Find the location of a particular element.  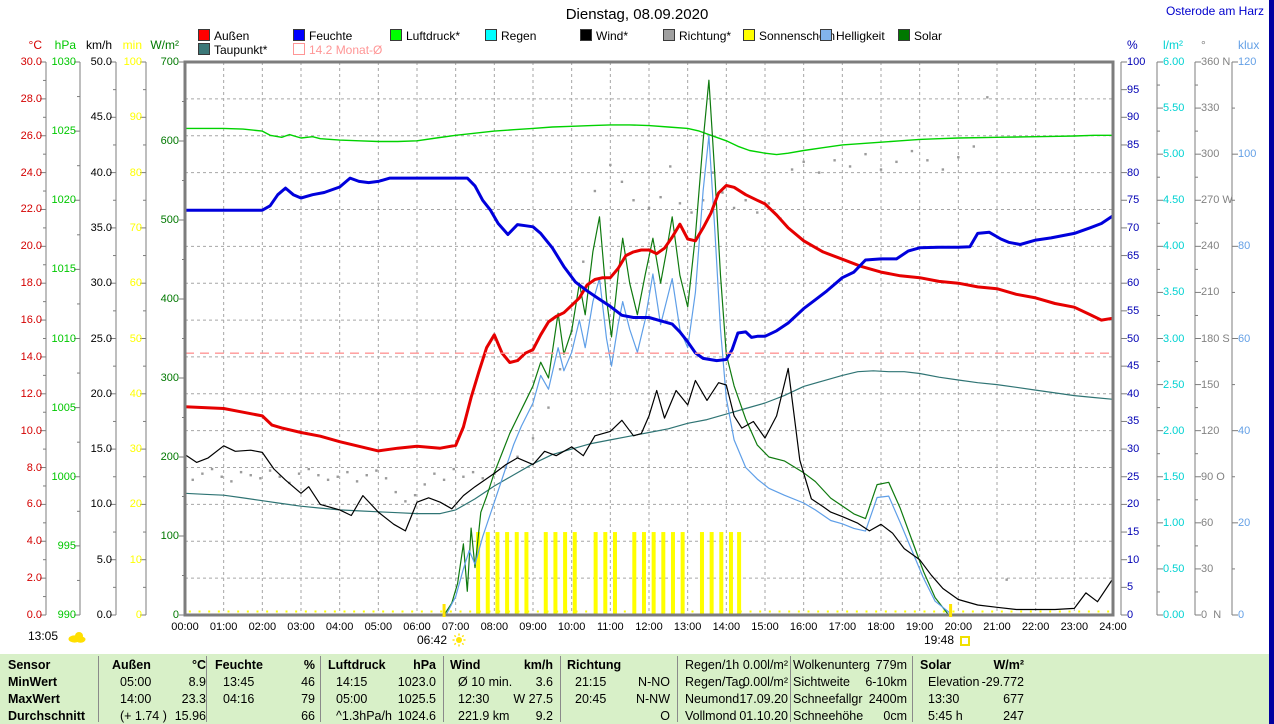

footer-cell-label: Feuchte is located at coordinates (239, 665).